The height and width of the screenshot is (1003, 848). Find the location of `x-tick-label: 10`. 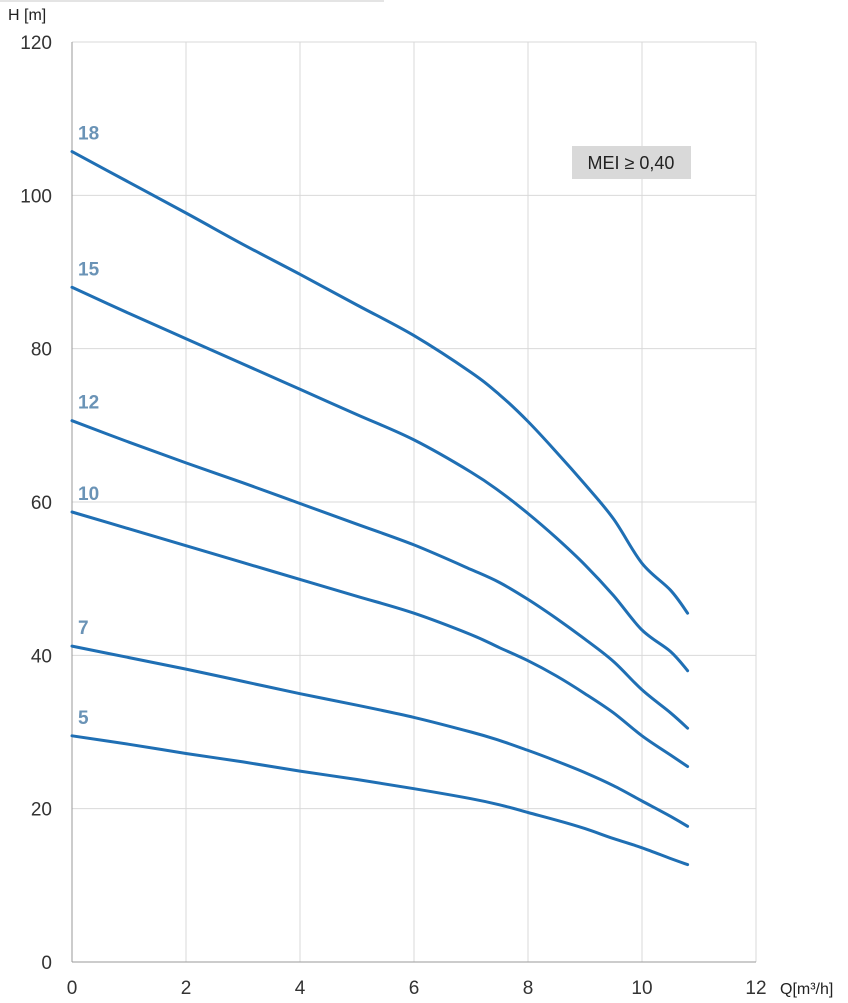

x-tick-label: 10 is located at coordinates (641, 988).